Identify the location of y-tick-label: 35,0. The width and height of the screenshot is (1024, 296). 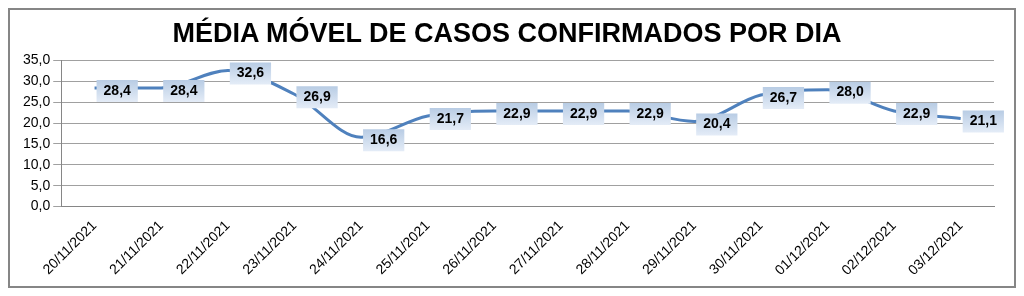
(37, 59).